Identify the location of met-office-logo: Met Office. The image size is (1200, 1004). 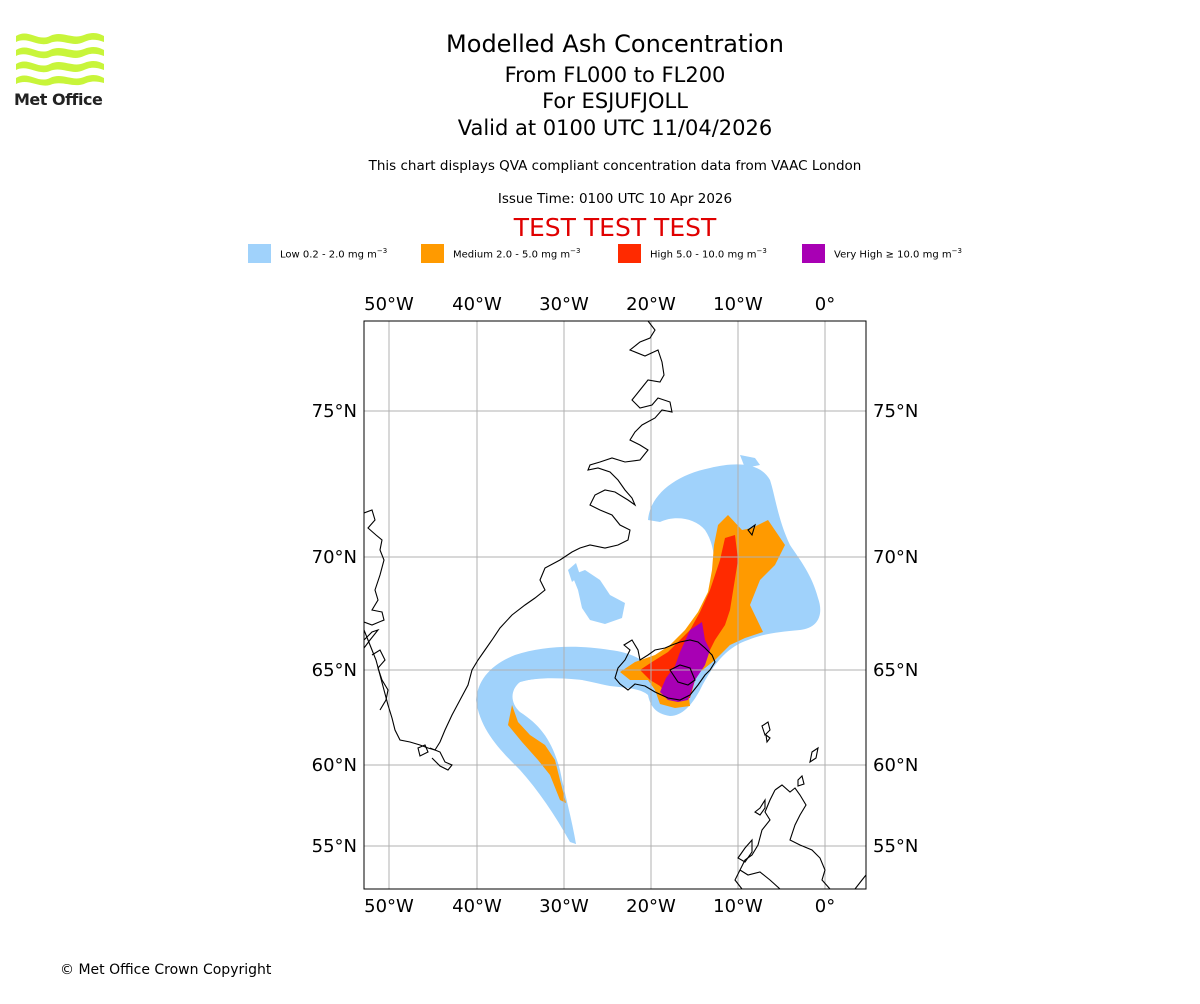
(60, 71).